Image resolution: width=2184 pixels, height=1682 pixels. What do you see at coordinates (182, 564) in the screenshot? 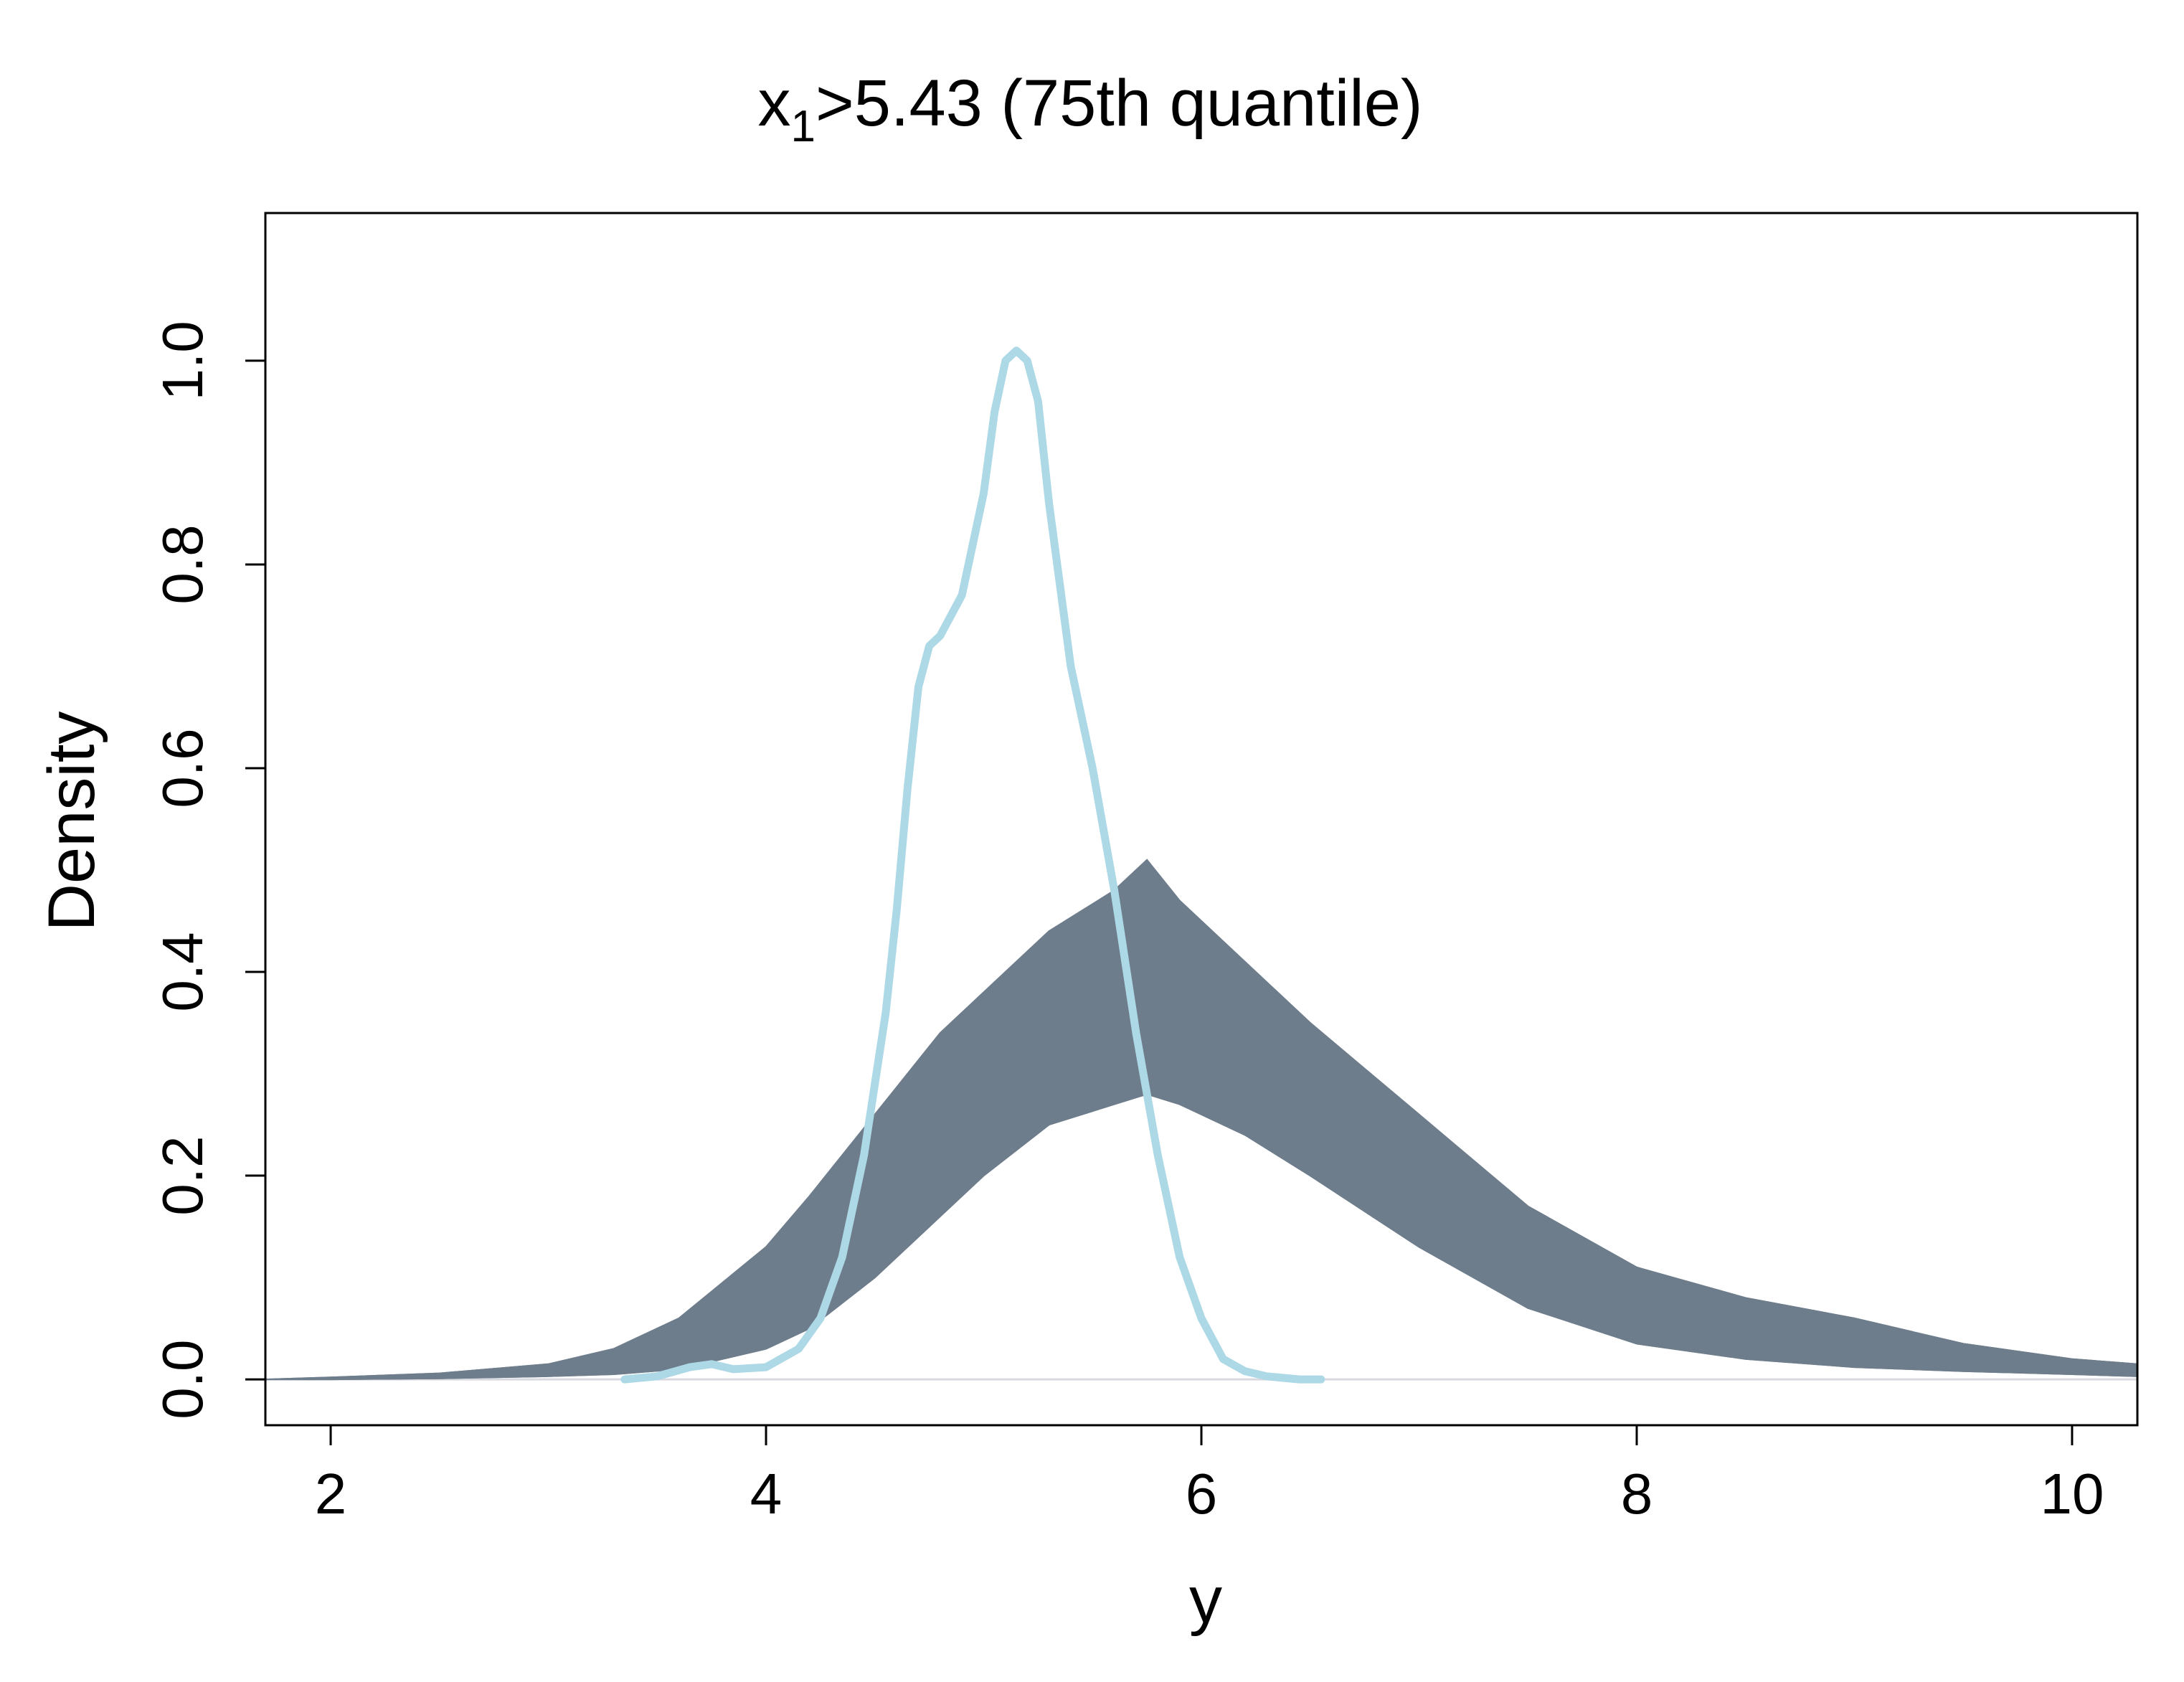
I see `y-tick-label: 0.8` at bounding box center [182, 564].